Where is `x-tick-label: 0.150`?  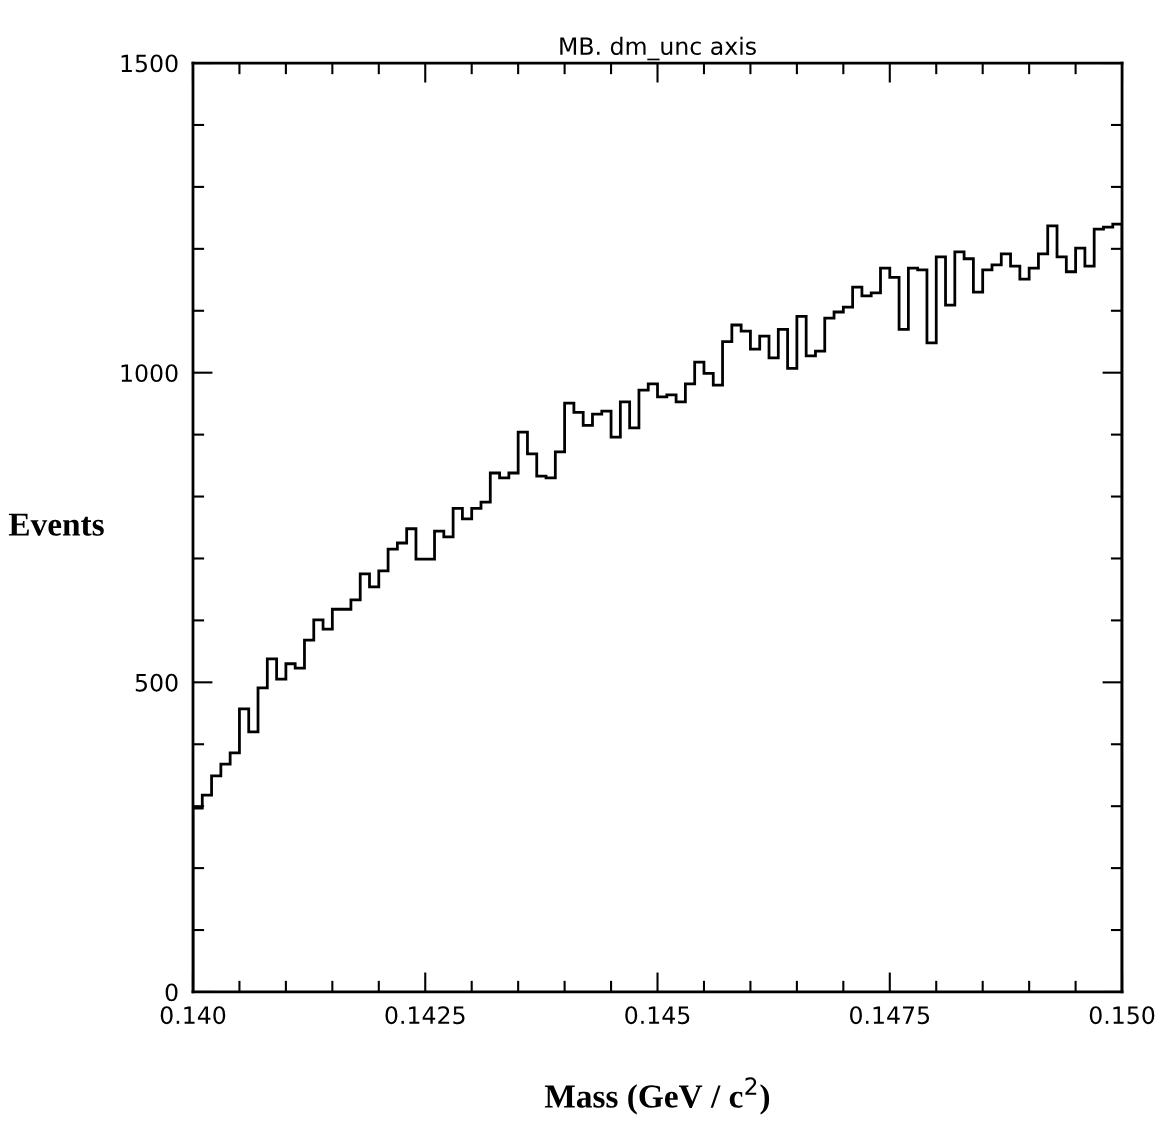 x-tick-label: 0.150 is located at coordinates (1122, 1015).